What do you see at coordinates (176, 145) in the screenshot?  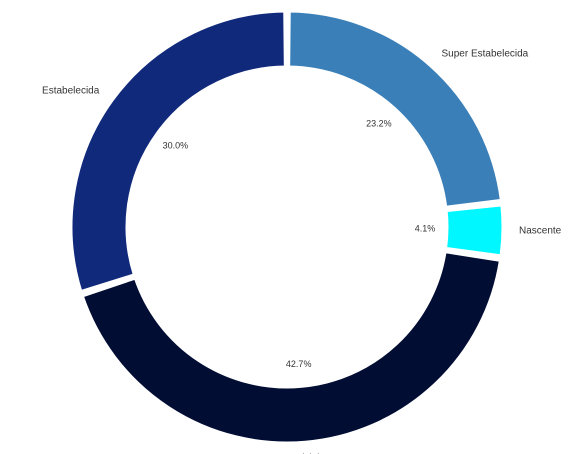 I see `value-label-estabelecida: 30.0%` at bounding box center [176, 145].